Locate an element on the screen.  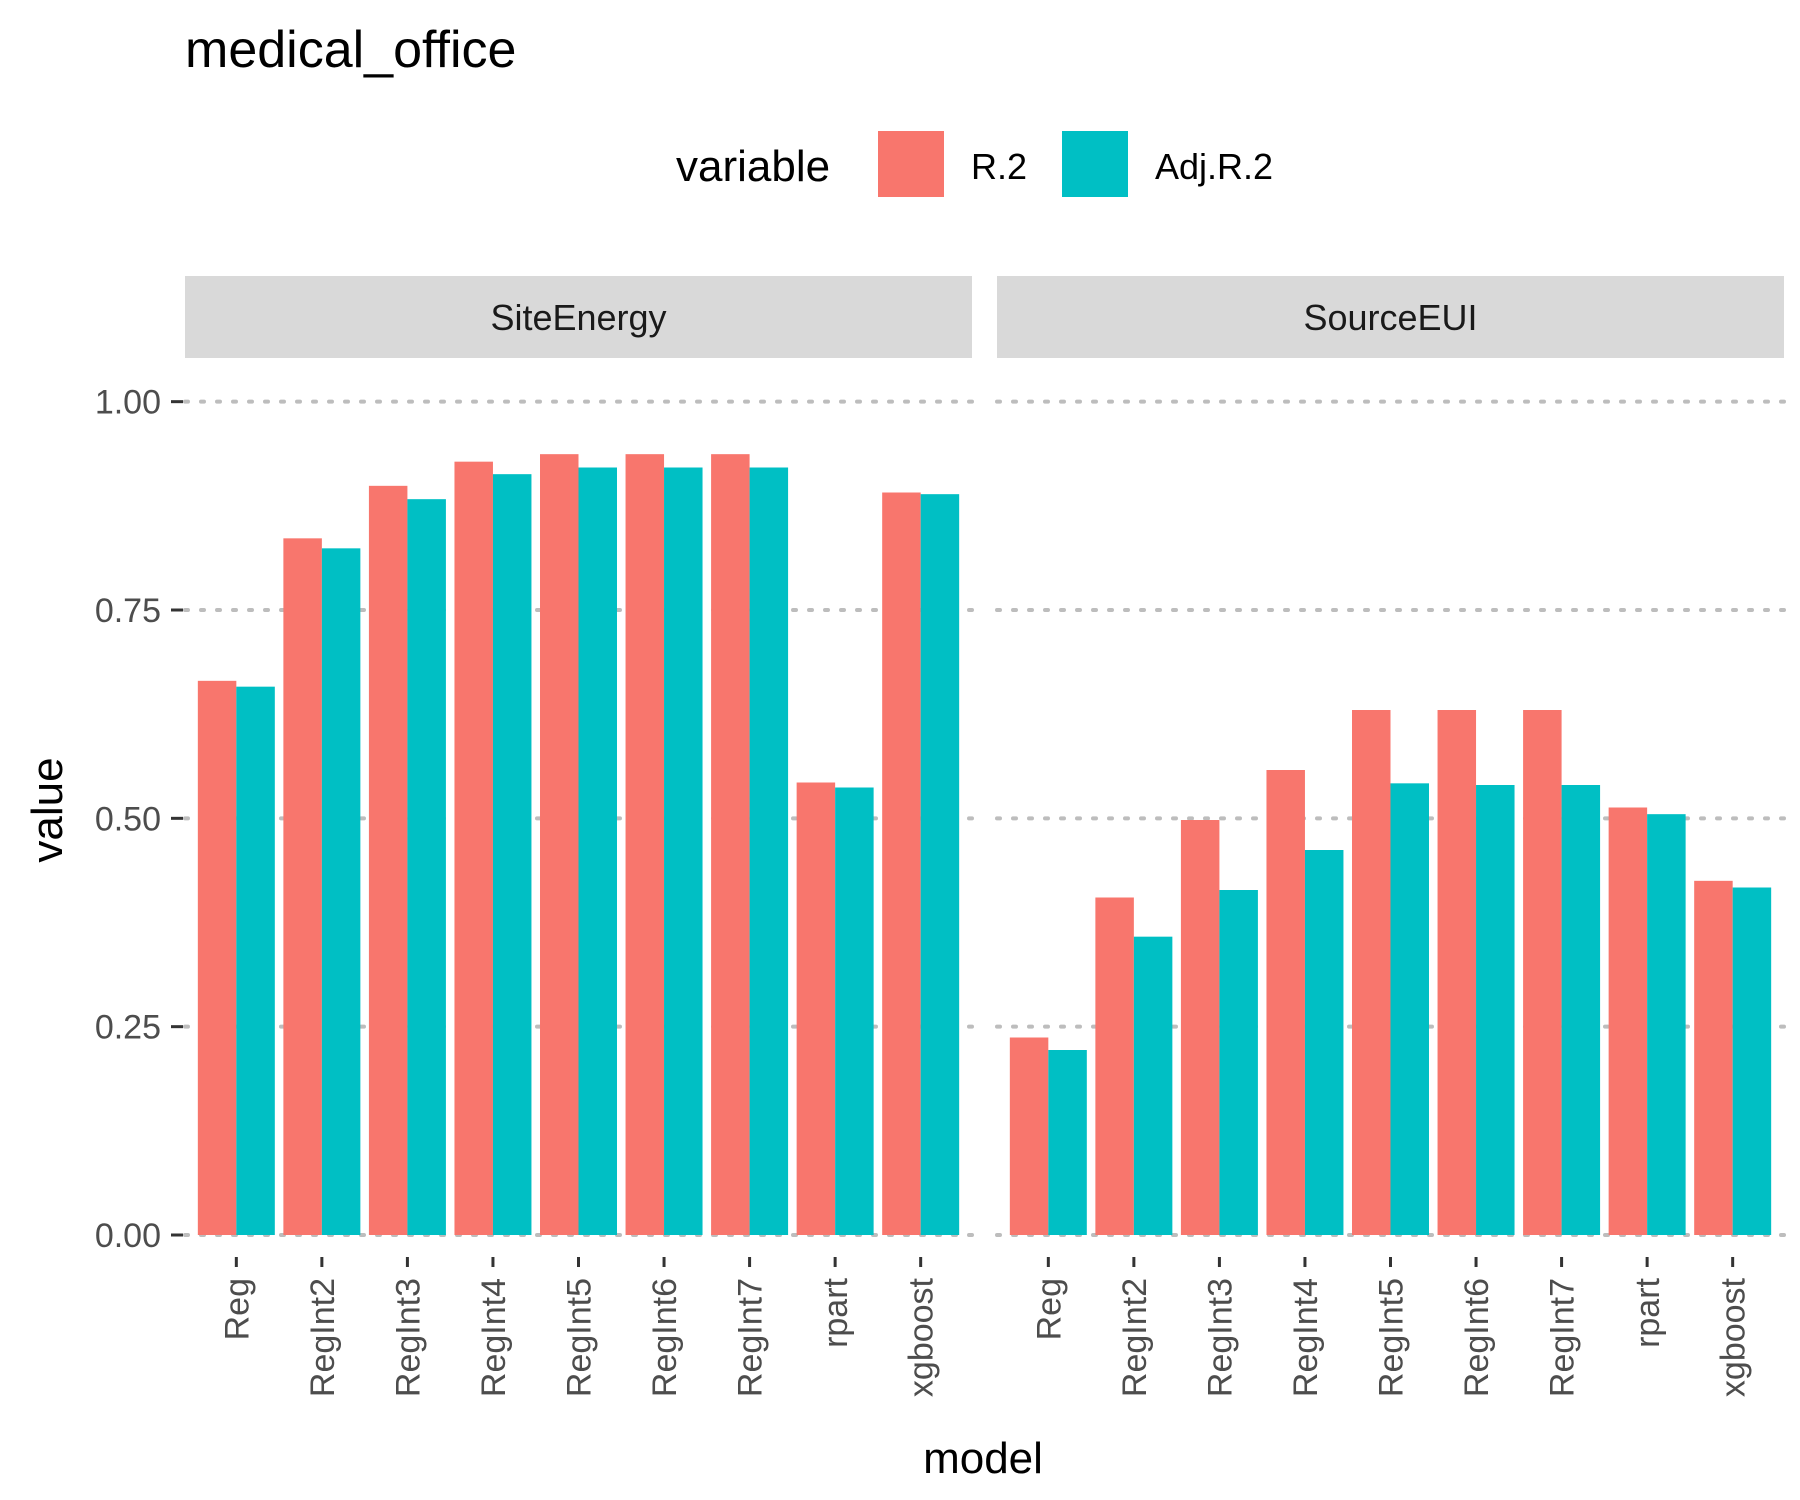
facet-strip-label: SiteEnergy is located at coordinates (578, 317).